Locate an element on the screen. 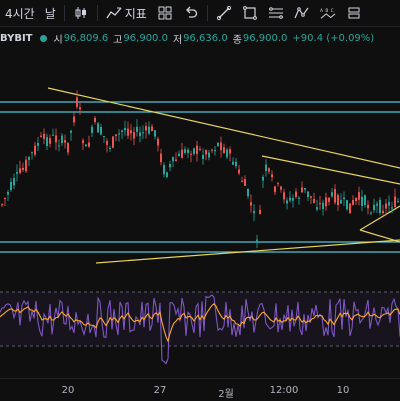  long-position-button is located at coordinates (354, 13).